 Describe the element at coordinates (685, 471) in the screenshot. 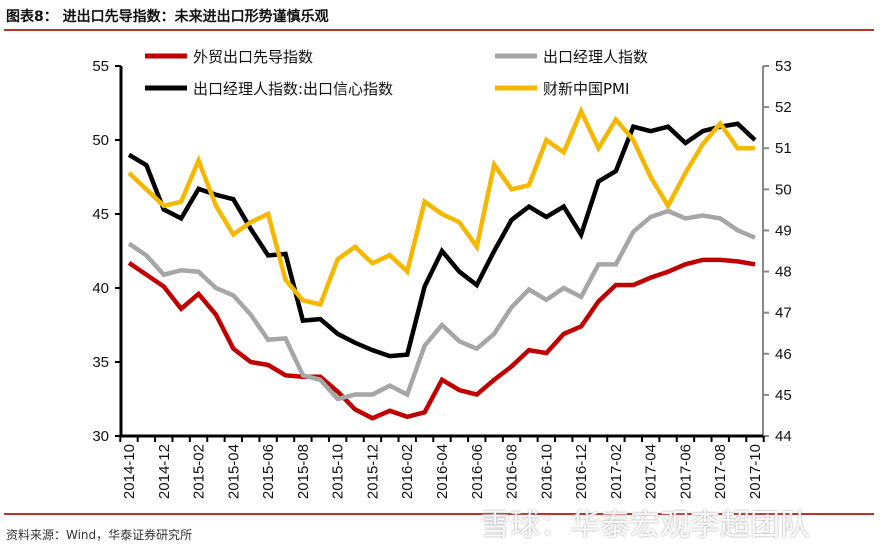

I see `x-tick-label: 2017-06` at that location.